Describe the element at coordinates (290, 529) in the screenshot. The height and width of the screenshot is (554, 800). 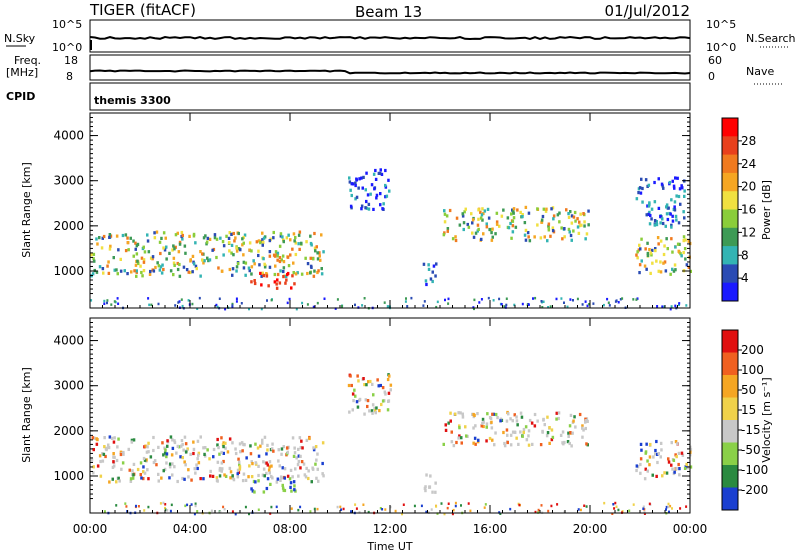
I see `time-tick-label: 08:00` at that location.